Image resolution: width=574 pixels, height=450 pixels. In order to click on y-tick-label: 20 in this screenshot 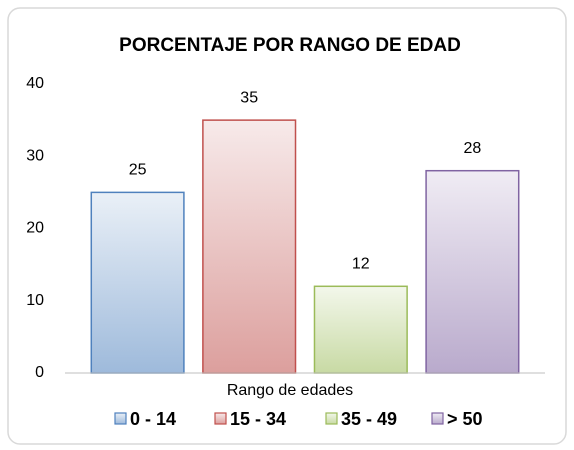, I will do `click(35, 228)`.